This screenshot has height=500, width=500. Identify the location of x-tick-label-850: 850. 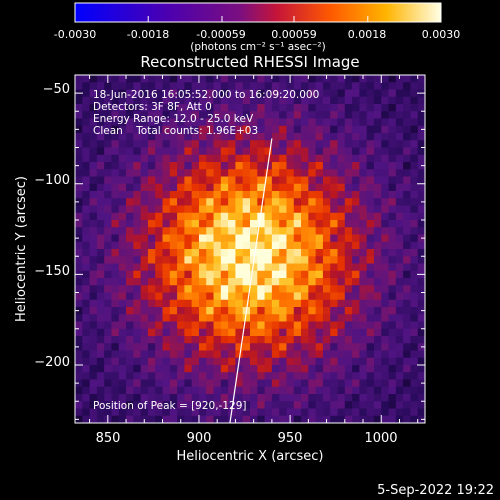
(108, 438).